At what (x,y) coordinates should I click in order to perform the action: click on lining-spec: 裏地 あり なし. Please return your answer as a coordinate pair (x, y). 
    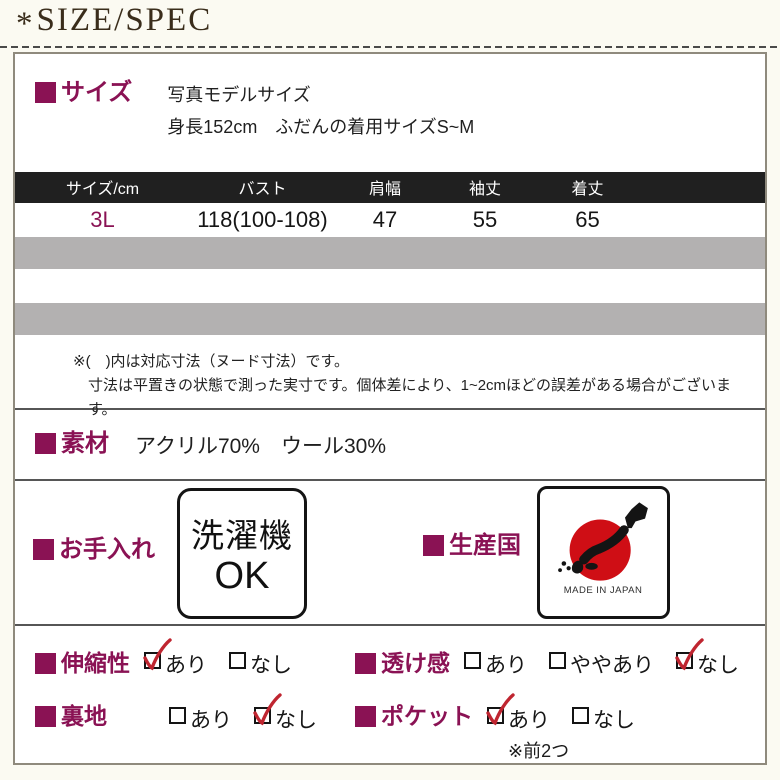
    Looking at the image, I should click on (184, 713).